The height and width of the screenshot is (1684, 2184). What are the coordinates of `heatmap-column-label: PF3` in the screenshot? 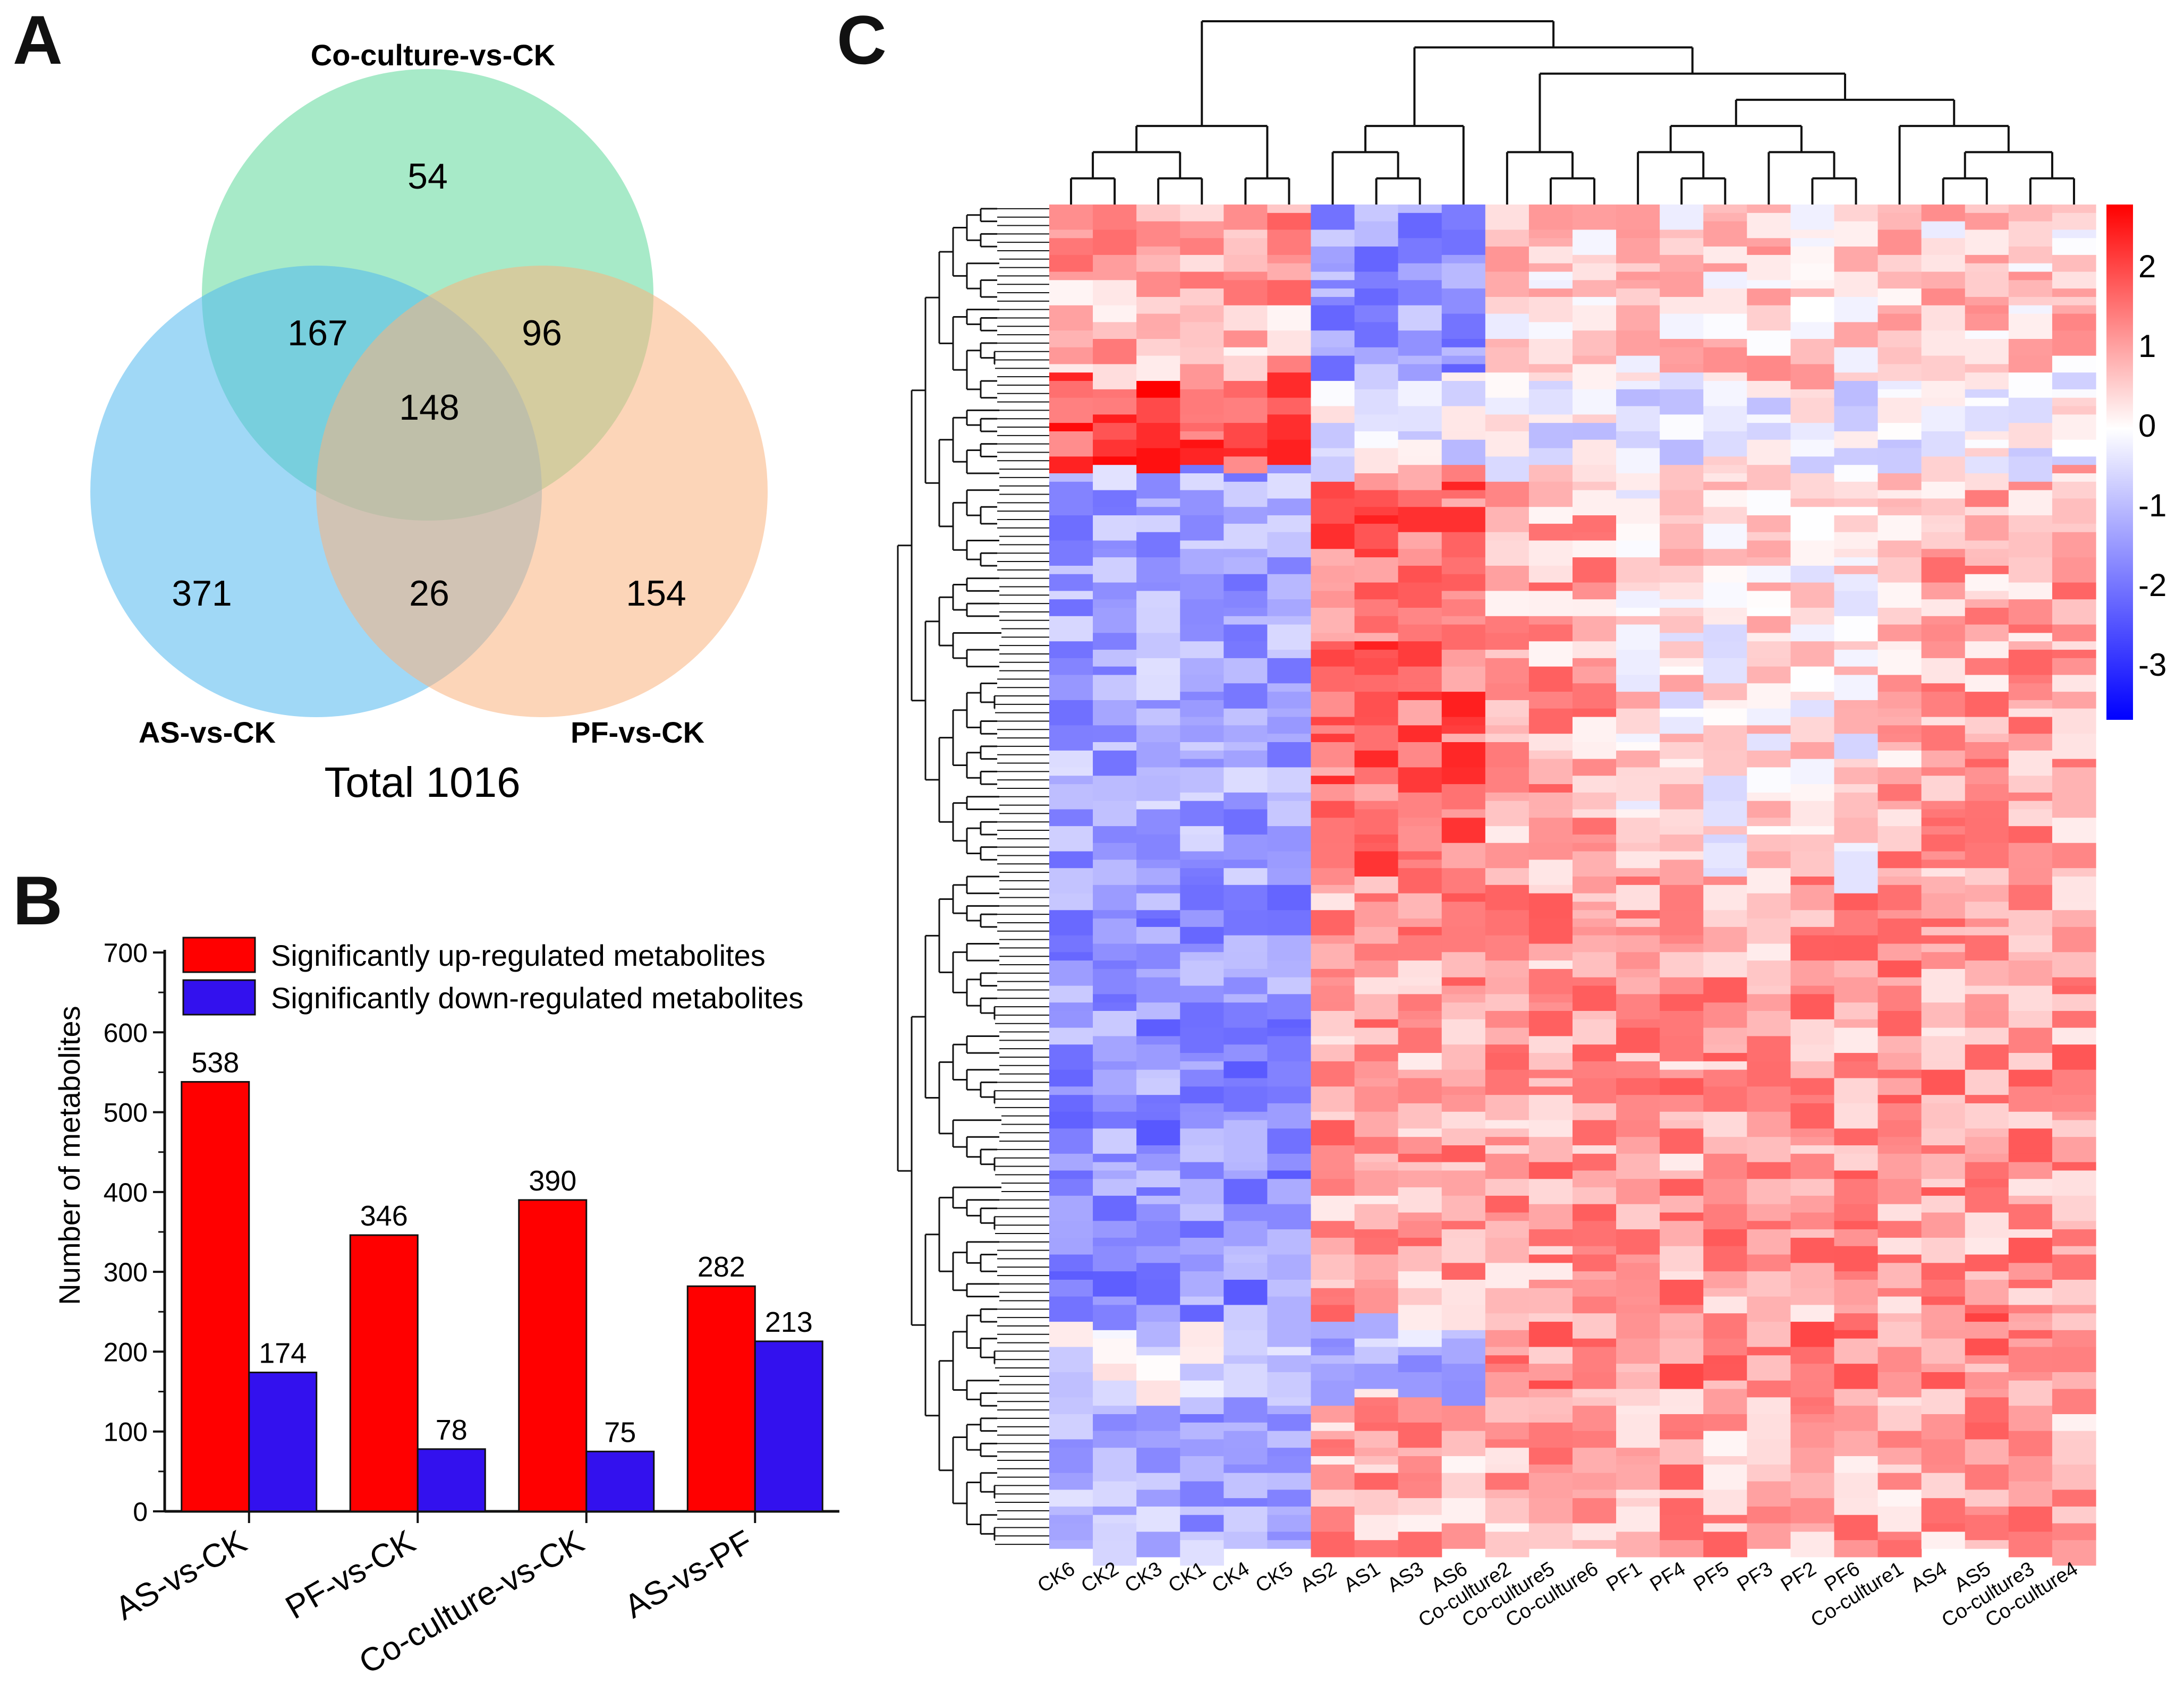 It's located at (1755, 1577).